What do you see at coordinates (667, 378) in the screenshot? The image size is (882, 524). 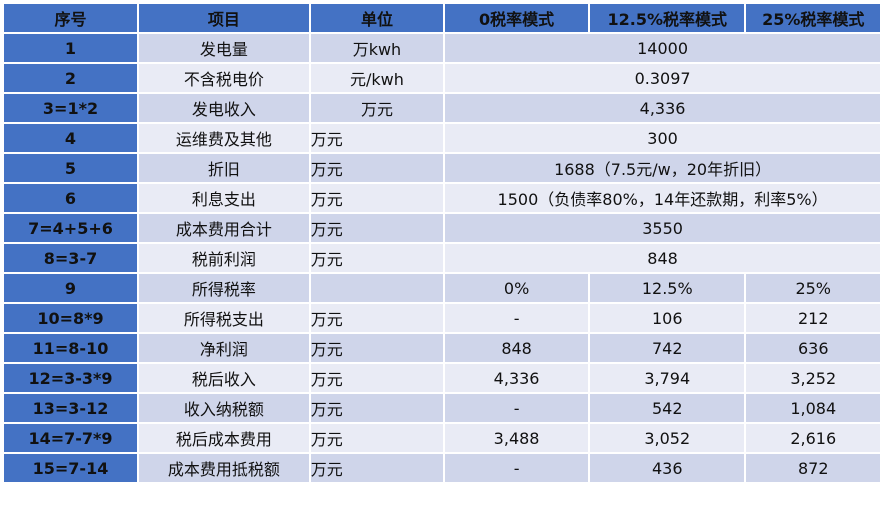 I see `row-value-12-5-rate: 3,794` at bounding box center [667, 378].